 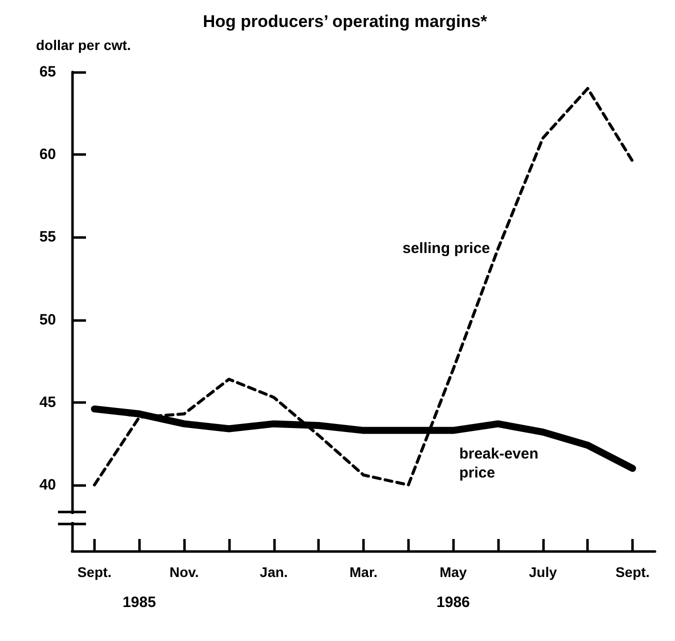 What do you see at coordinates (345, 21) in the screenshot?
I see `chart-title: Hog producers’ operating margins*` at bounding box center [345, 21].